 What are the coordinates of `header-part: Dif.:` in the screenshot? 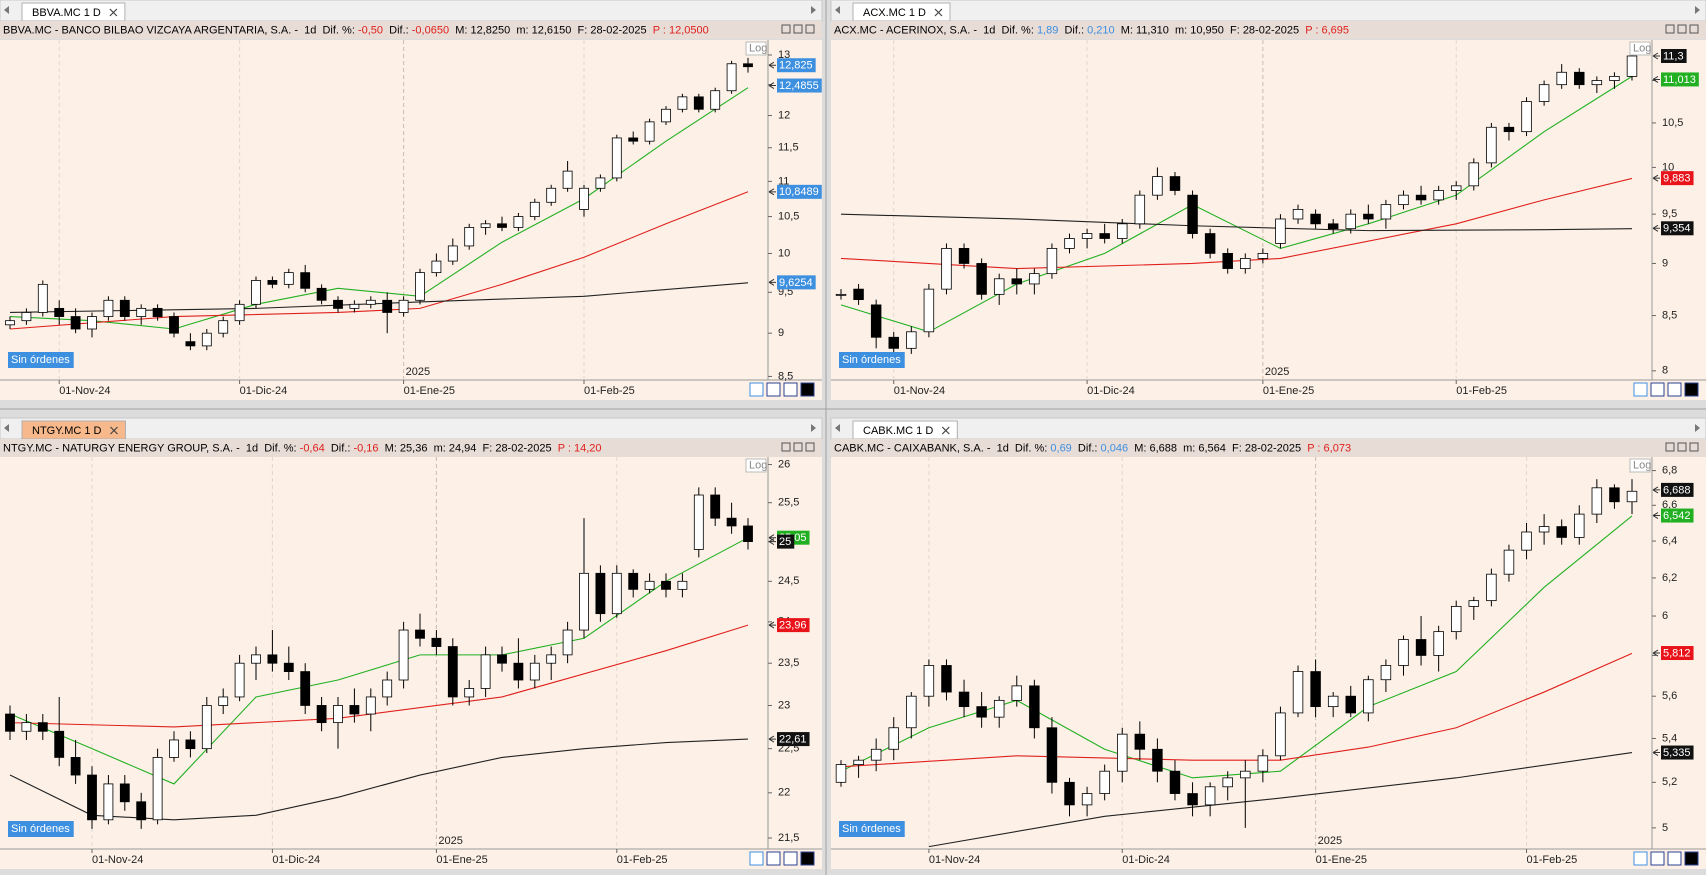 It's located at (339, 448).